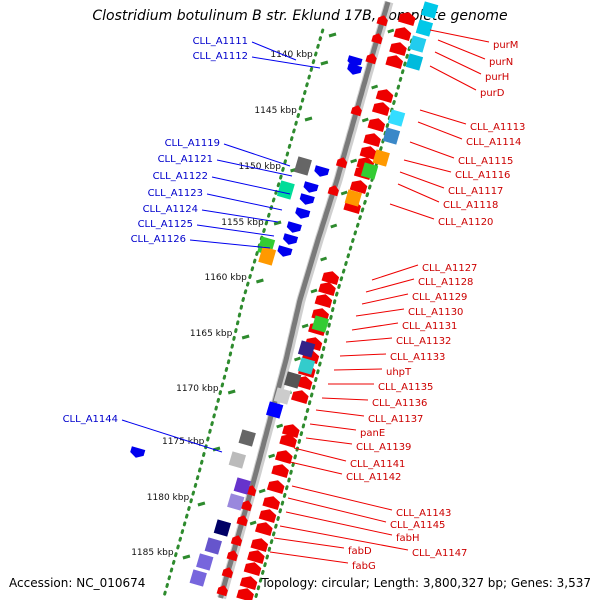 The width and height of the screenshot is (600, 600). Describe the element at coordinates (369, 340) in the screenshot. I see `leader-CLL_A1132` at that location.